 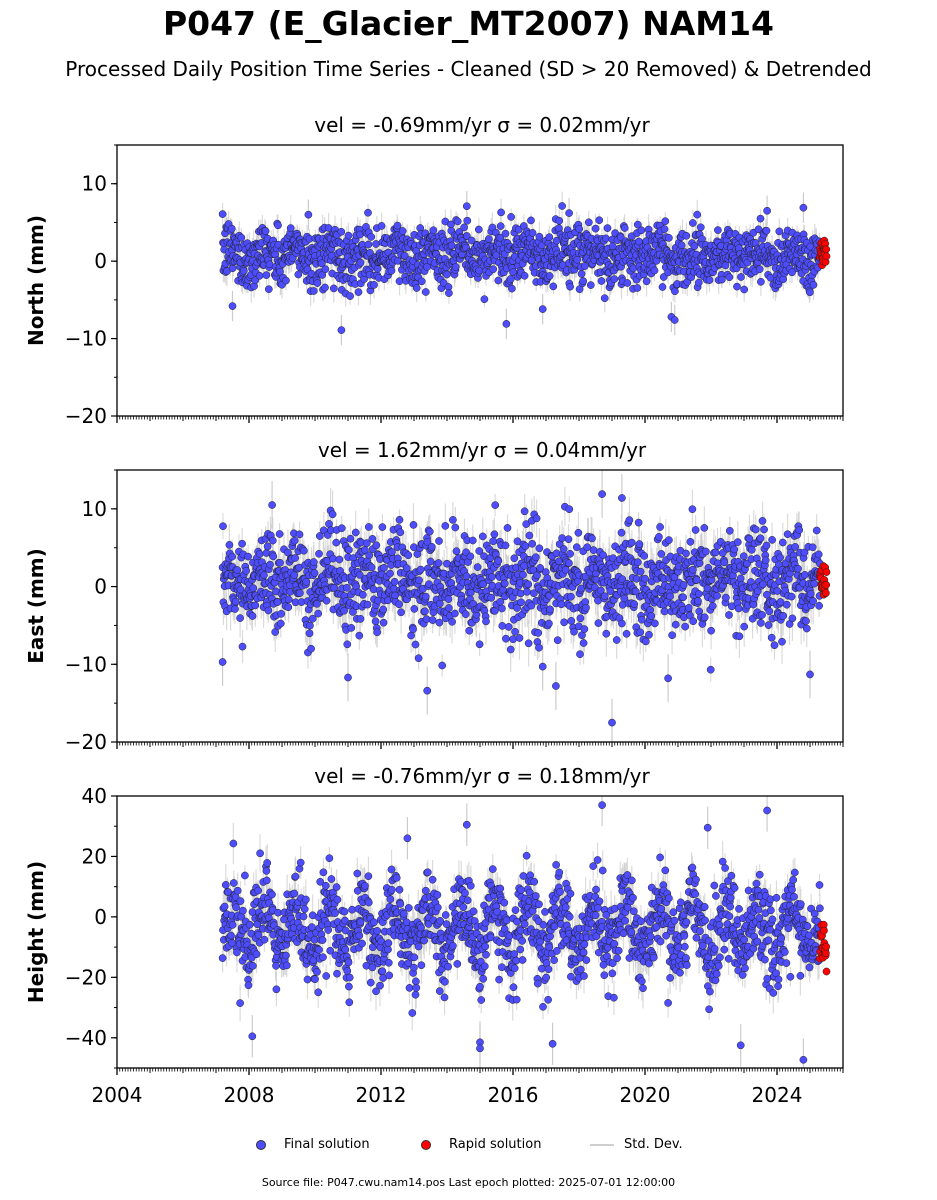 What do you see at coordinates (86, 416) in the screenshot?
I see `y-tick-label: −20` at bounding box center [86, 416].